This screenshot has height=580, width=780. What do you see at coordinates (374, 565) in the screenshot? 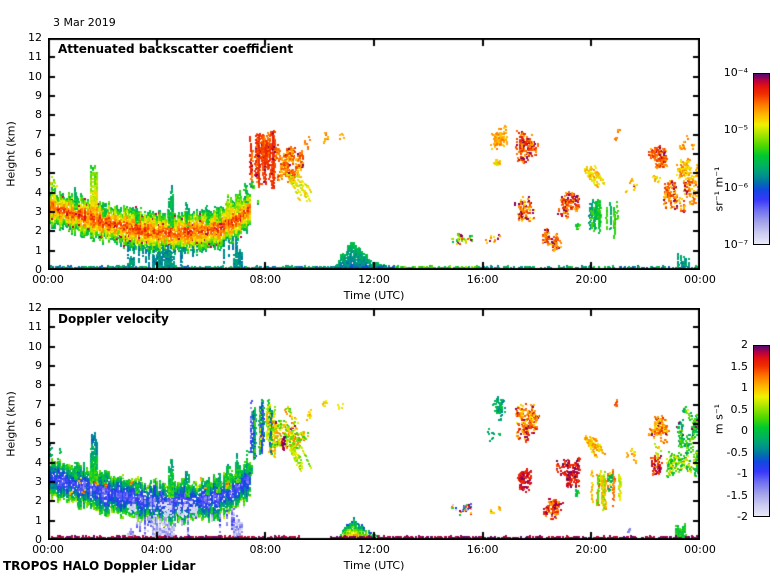
I see `velocity-x-axis-label: Time (UTC)` at bounding box center [374, 565].